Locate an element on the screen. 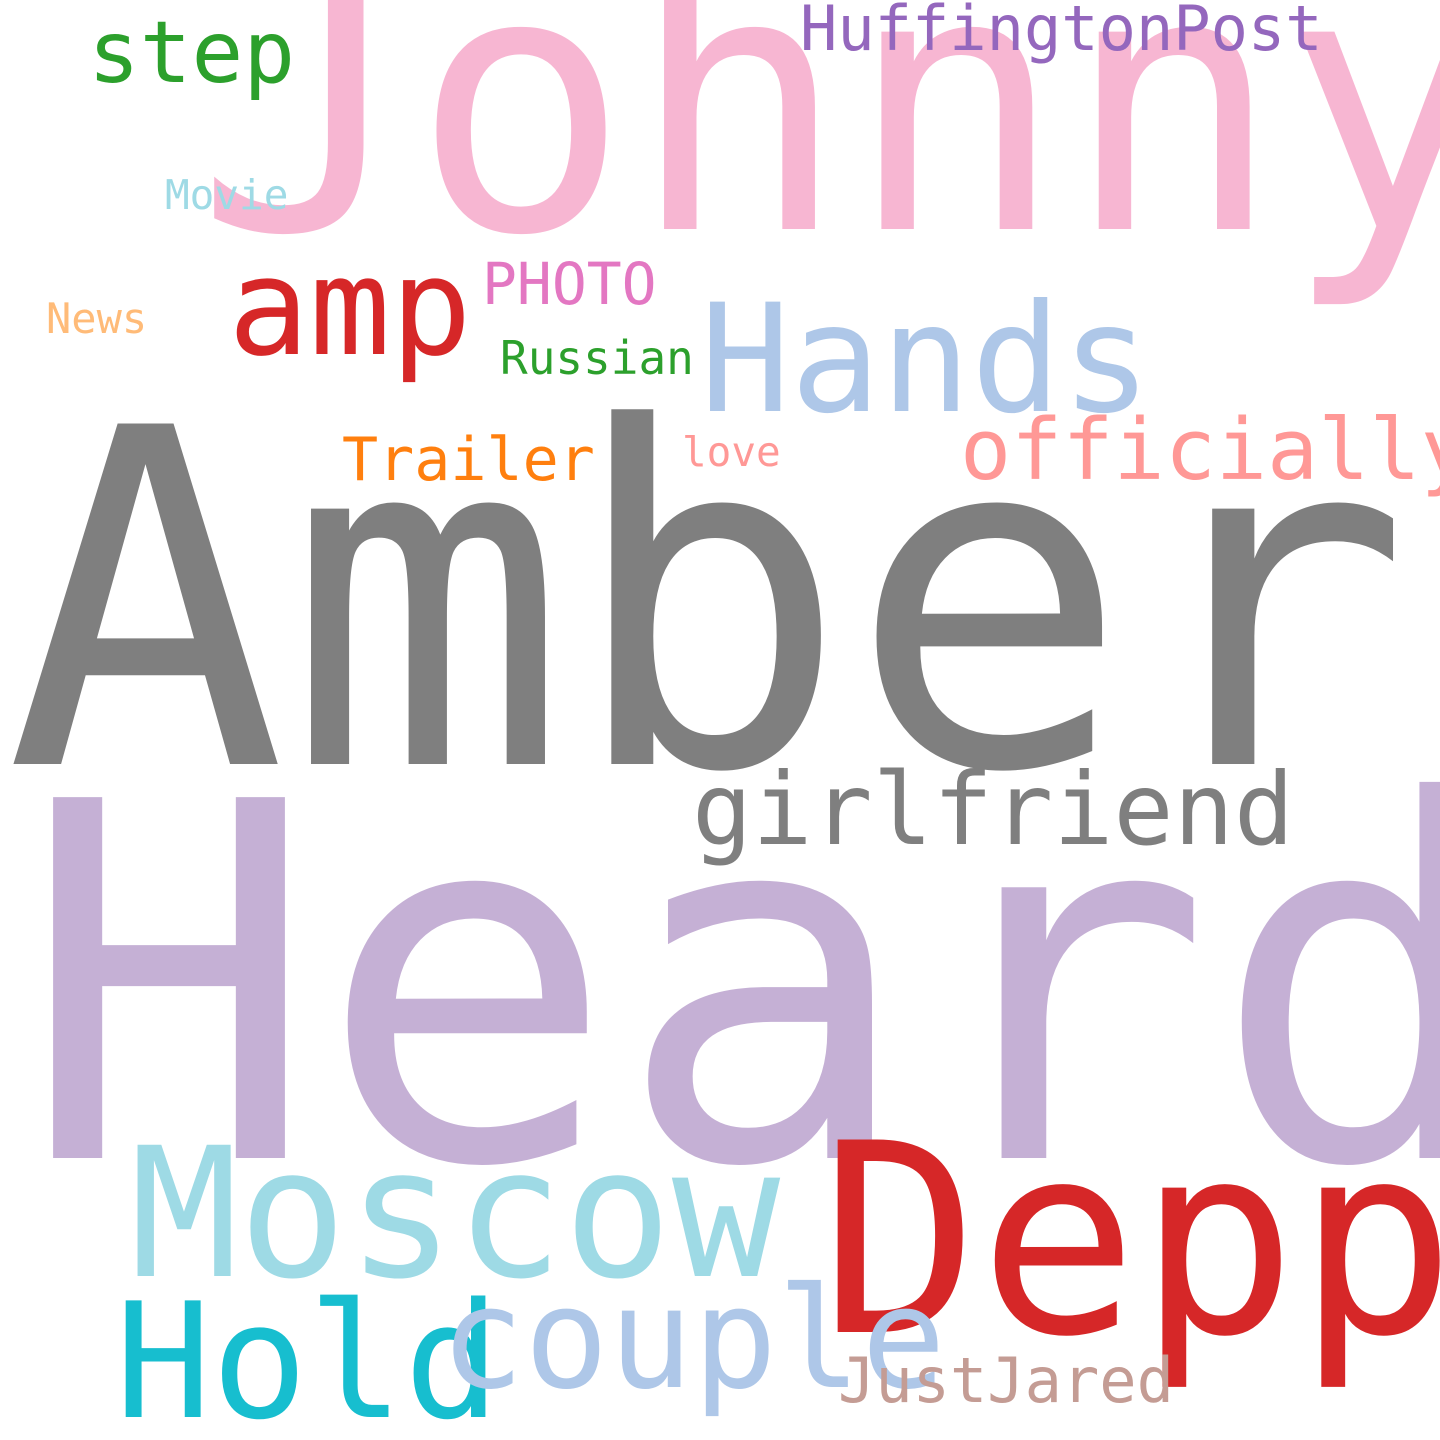  word-movie: Movie is located at coordinates (227, 195).